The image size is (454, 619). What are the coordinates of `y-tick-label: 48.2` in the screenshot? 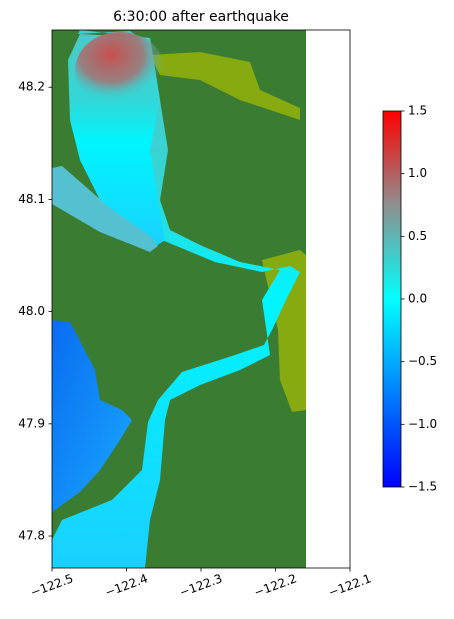 It's located at (31, 87).